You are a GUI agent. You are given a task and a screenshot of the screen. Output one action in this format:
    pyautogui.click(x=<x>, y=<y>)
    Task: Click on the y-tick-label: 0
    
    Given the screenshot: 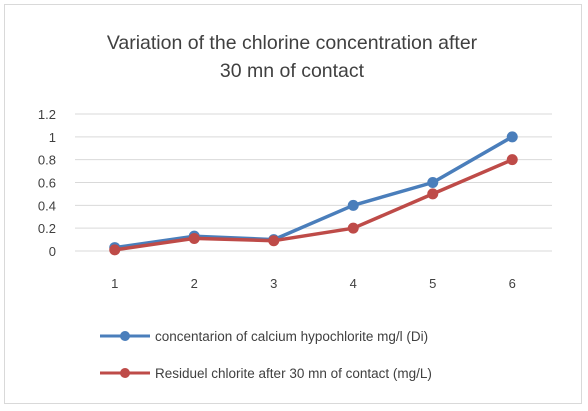 What is the action you would take?
    pyautogui.click(x=52, y=251)
    